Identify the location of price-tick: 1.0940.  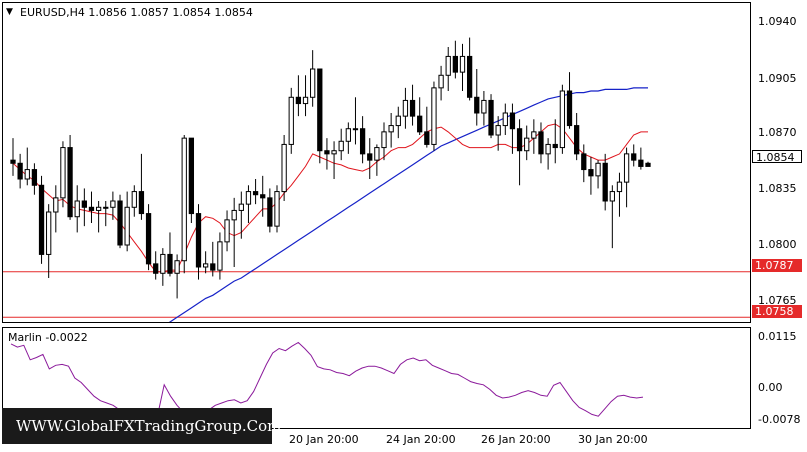
(777, 21).